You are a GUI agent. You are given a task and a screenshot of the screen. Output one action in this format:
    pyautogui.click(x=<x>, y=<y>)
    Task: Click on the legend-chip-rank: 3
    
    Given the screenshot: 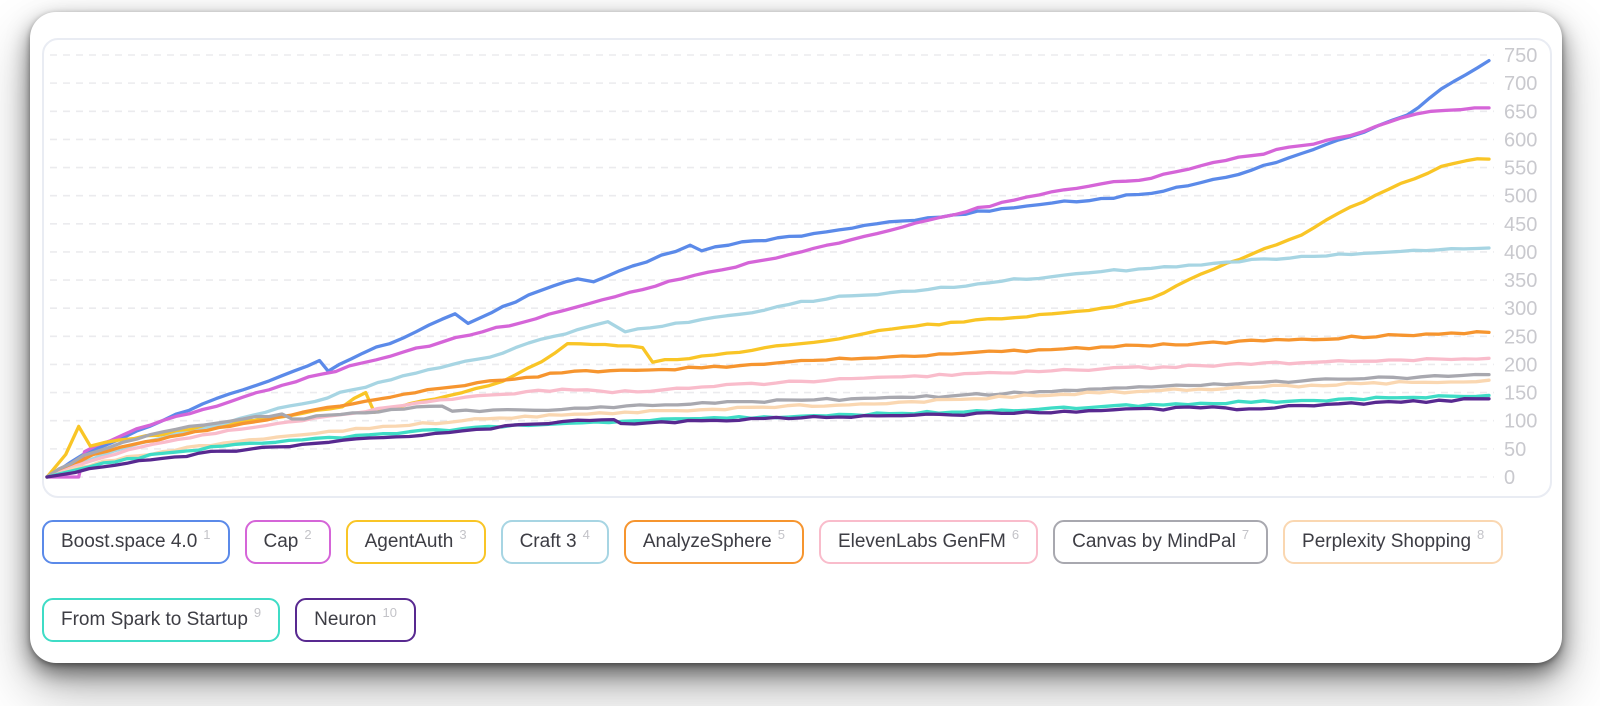 What is the action you would take?
    pyautogui.click(x=463, y=534)
    